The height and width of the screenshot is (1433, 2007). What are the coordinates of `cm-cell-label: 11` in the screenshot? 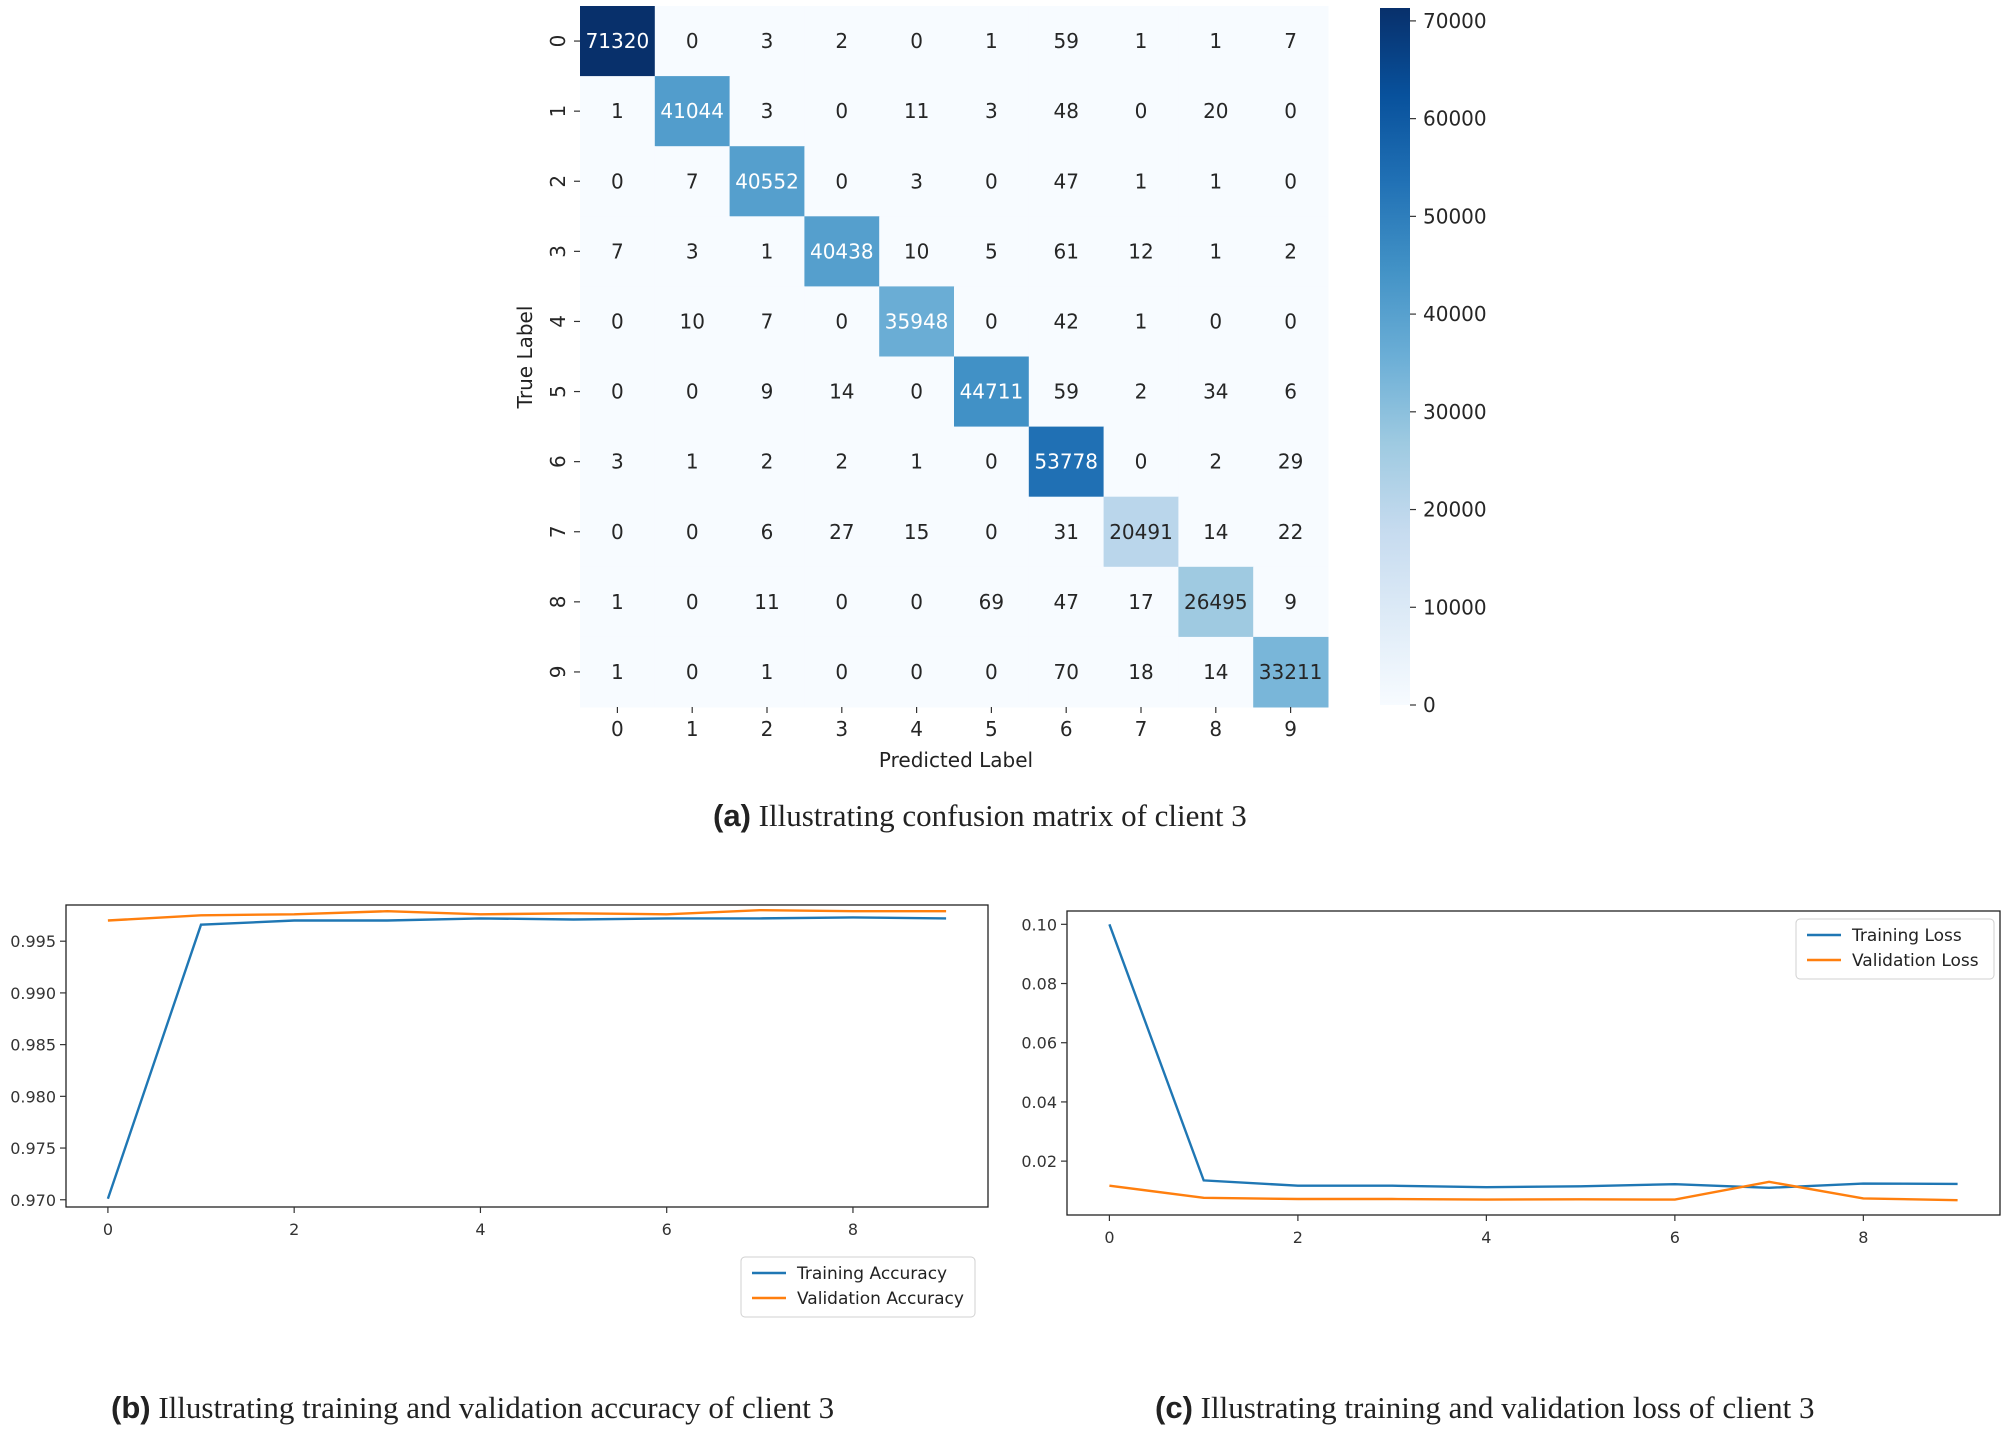 It's located at (916, 111).